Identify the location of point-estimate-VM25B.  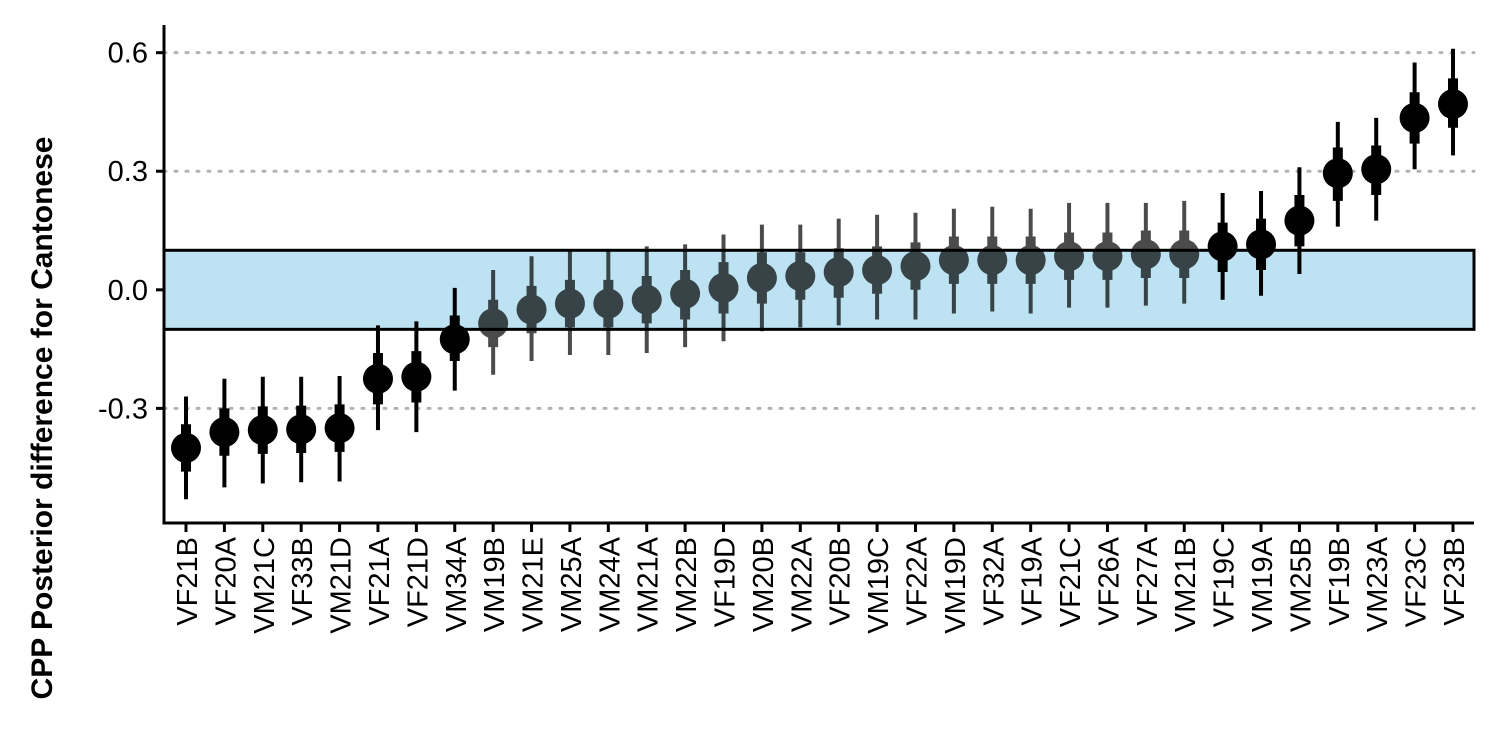
(1299, 220).